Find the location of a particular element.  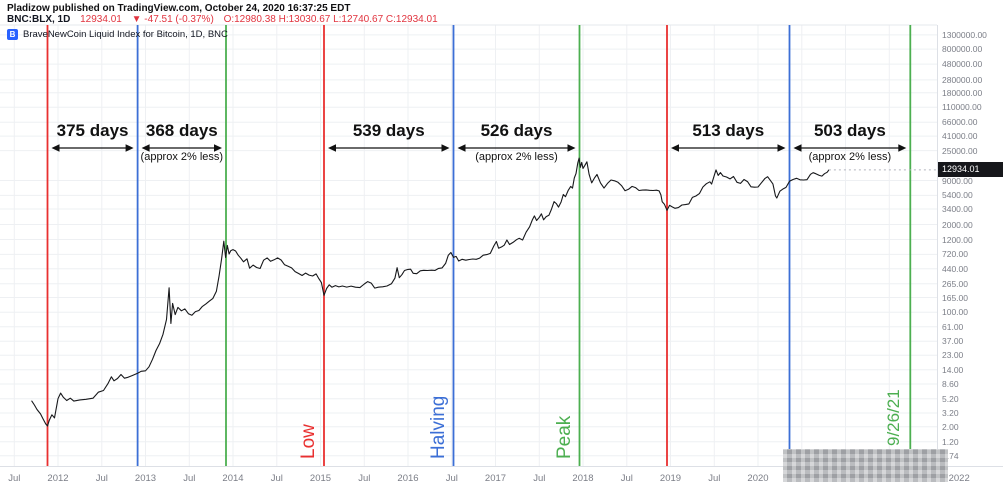

price-axis-label: 5.20 is located at coordinates (950, 398).